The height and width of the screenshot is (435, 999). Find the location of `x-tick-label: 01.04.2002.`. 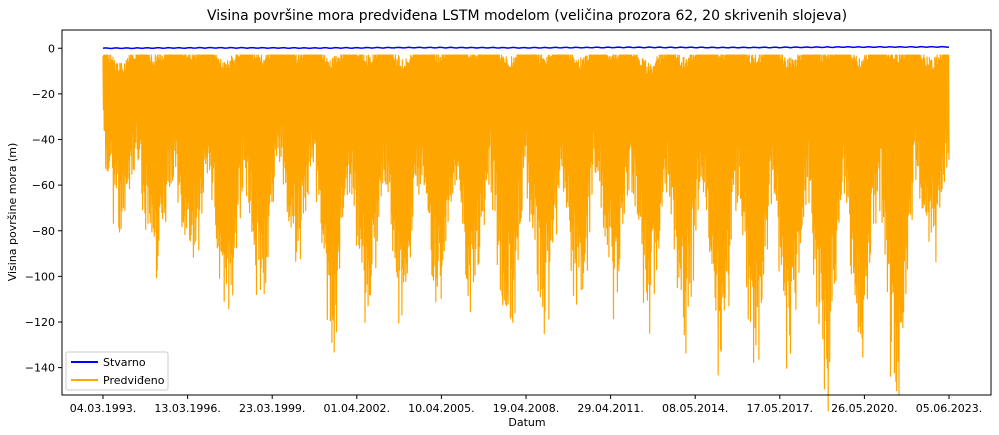

x-tick-label: 01.04.2002. is located at coordinates (357, 408).